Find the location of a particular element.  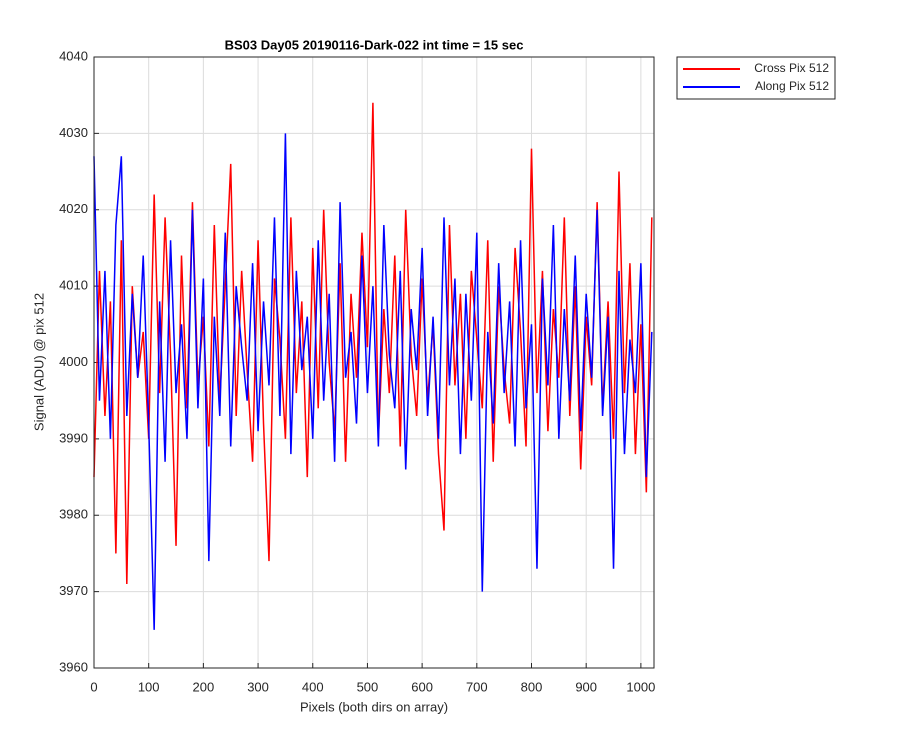

x-tick-label: 100 is located at coordinates (149, 686).